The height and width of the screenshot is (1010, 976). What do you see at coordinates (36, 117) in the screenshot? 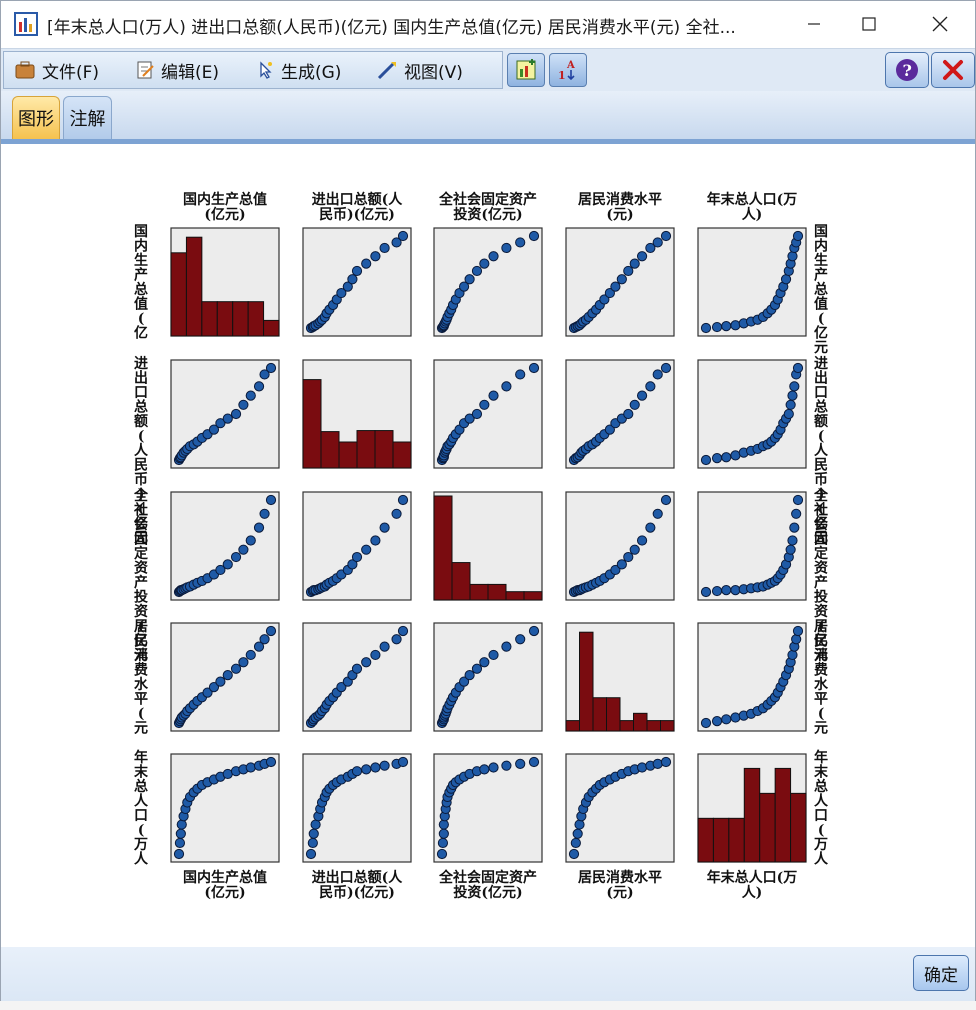
I see `tab-graph: 图形` at bounding box center [36, 117].